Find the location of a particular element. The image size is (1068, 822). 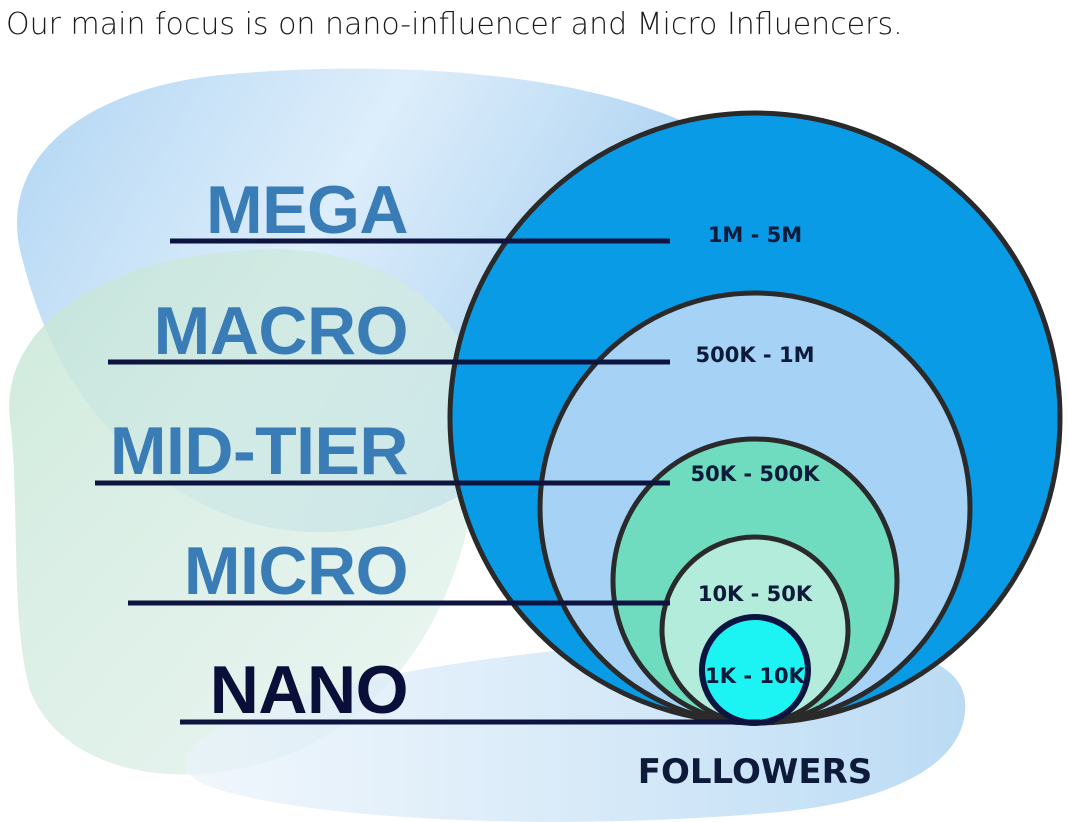

followers-label: FOLLOWERS is located at coordinates (755, 772).